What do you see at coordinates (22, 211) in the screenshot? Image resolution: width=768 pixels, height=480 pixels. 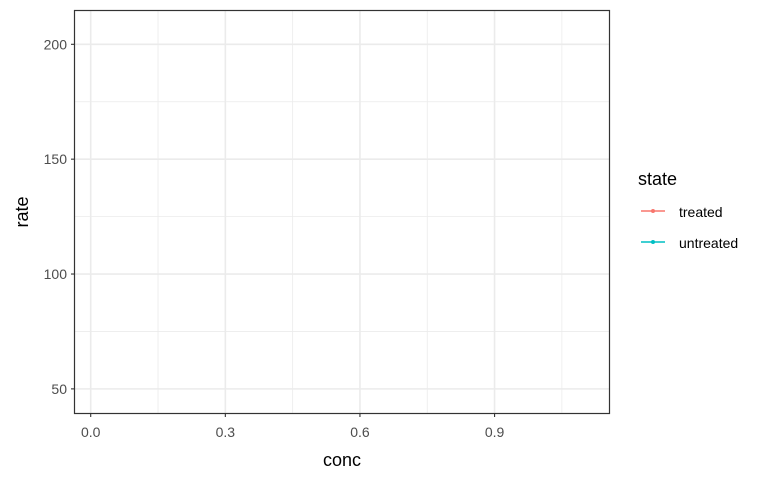 I see `y-axis-title: rate` at bounding box center [22, 211].